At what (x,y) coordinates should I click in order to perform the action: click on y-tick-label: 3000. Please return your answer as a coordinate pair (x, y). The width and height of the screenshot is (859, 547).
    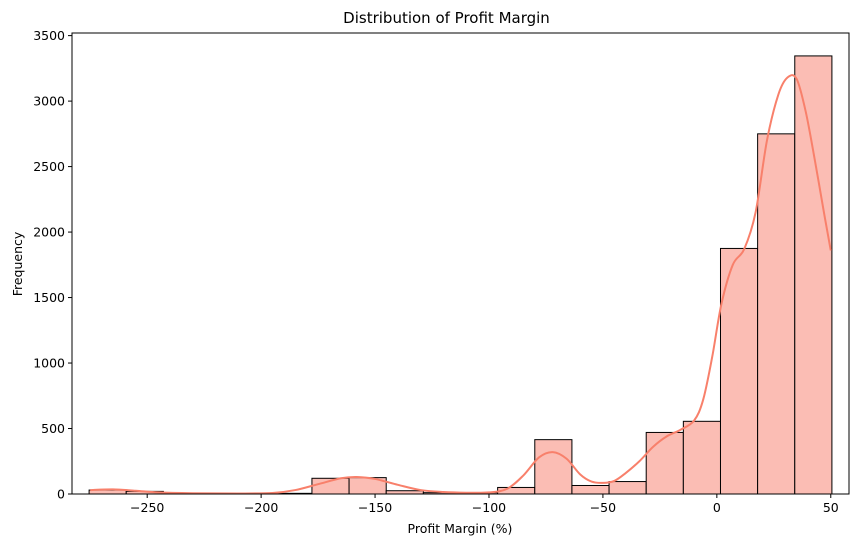
    Looking at the image, I should click on (49, 101).